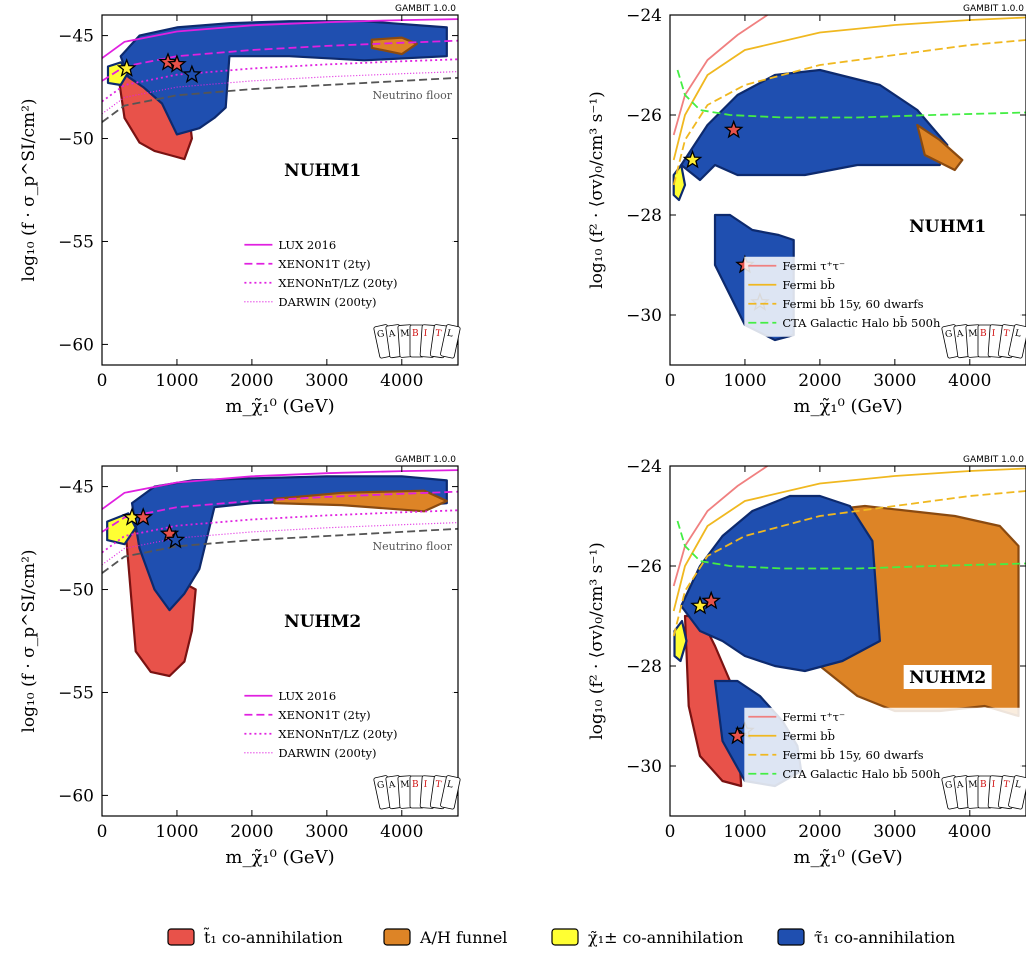 The width and height of the screenshot is (1026, 954). What do you see at coordinates (76, 591) in the screenshot?
I see `y-tick-label: −50` at bounding box center [76, 591].